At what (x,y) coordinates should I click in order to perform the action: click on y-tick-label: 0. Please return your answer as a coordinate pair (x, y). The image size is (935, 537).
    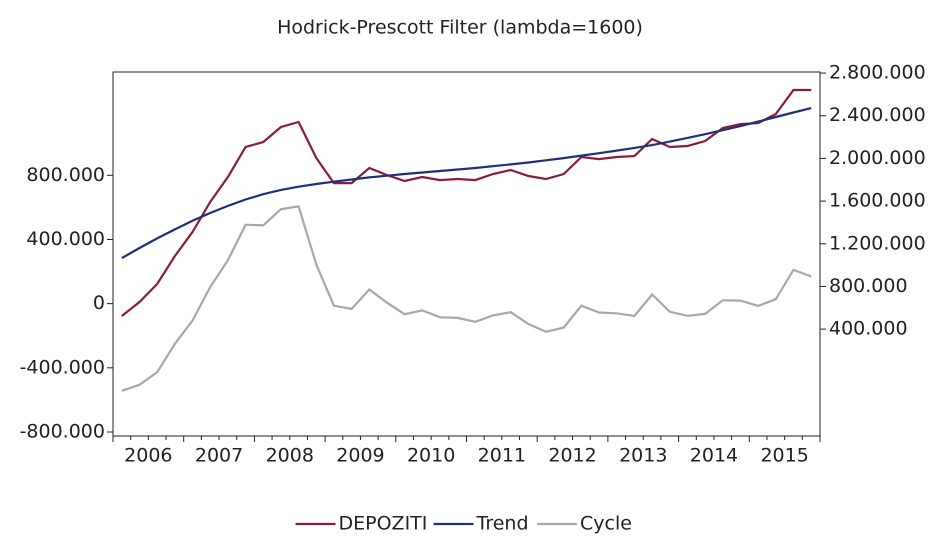
    Looking at the image, I should click on (99, 303).